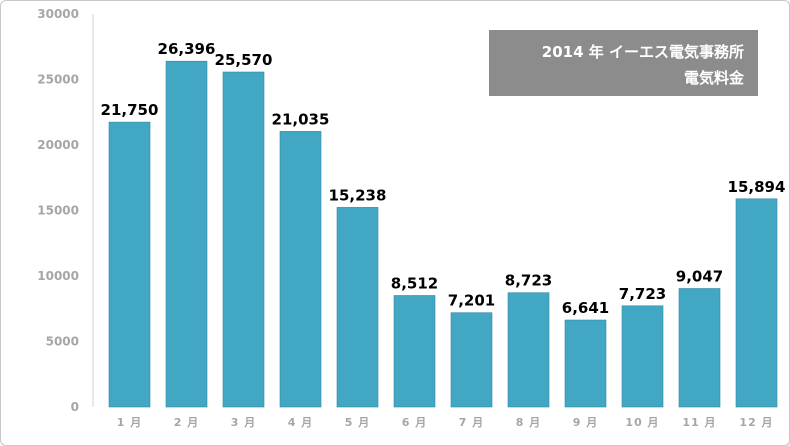  Describe the element at coordinates (414, 422) in the screenshot. I see `x-tick-label: 6 月` at that location.